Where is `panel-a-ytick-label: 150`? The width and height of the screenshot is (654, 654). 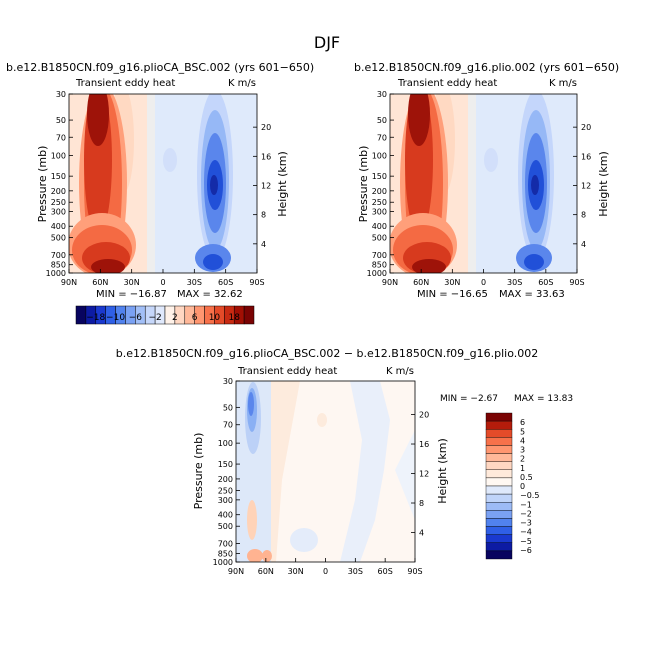
panel-a-ytick-label: 150 is located at coordinates (58, 176).